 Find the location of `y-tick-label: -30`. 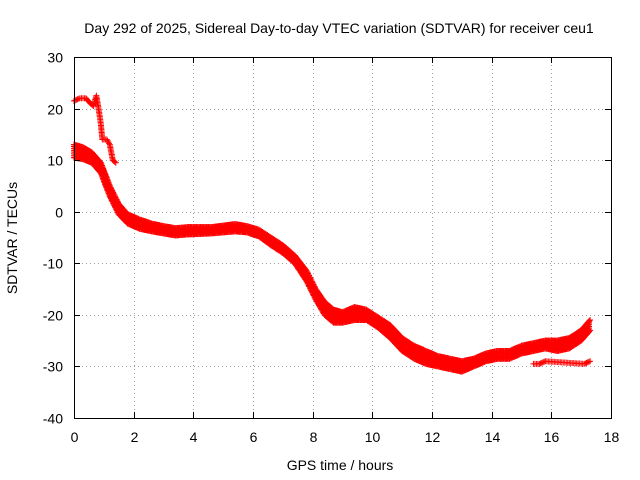

y-tick-label: -30 is located at coordinates (53, 367).